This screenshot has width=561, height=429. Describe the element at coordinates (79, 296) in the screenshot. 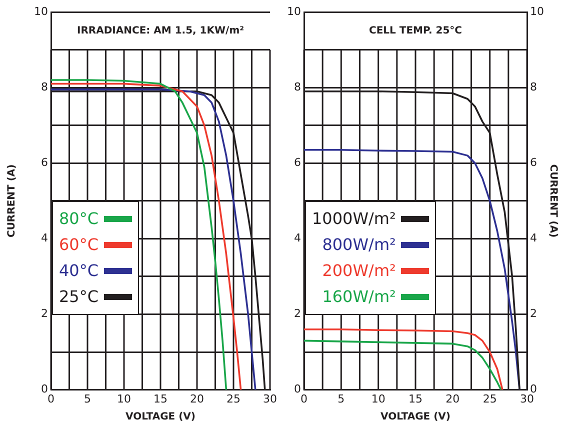

I see `legend-label: 25°C` at that location.